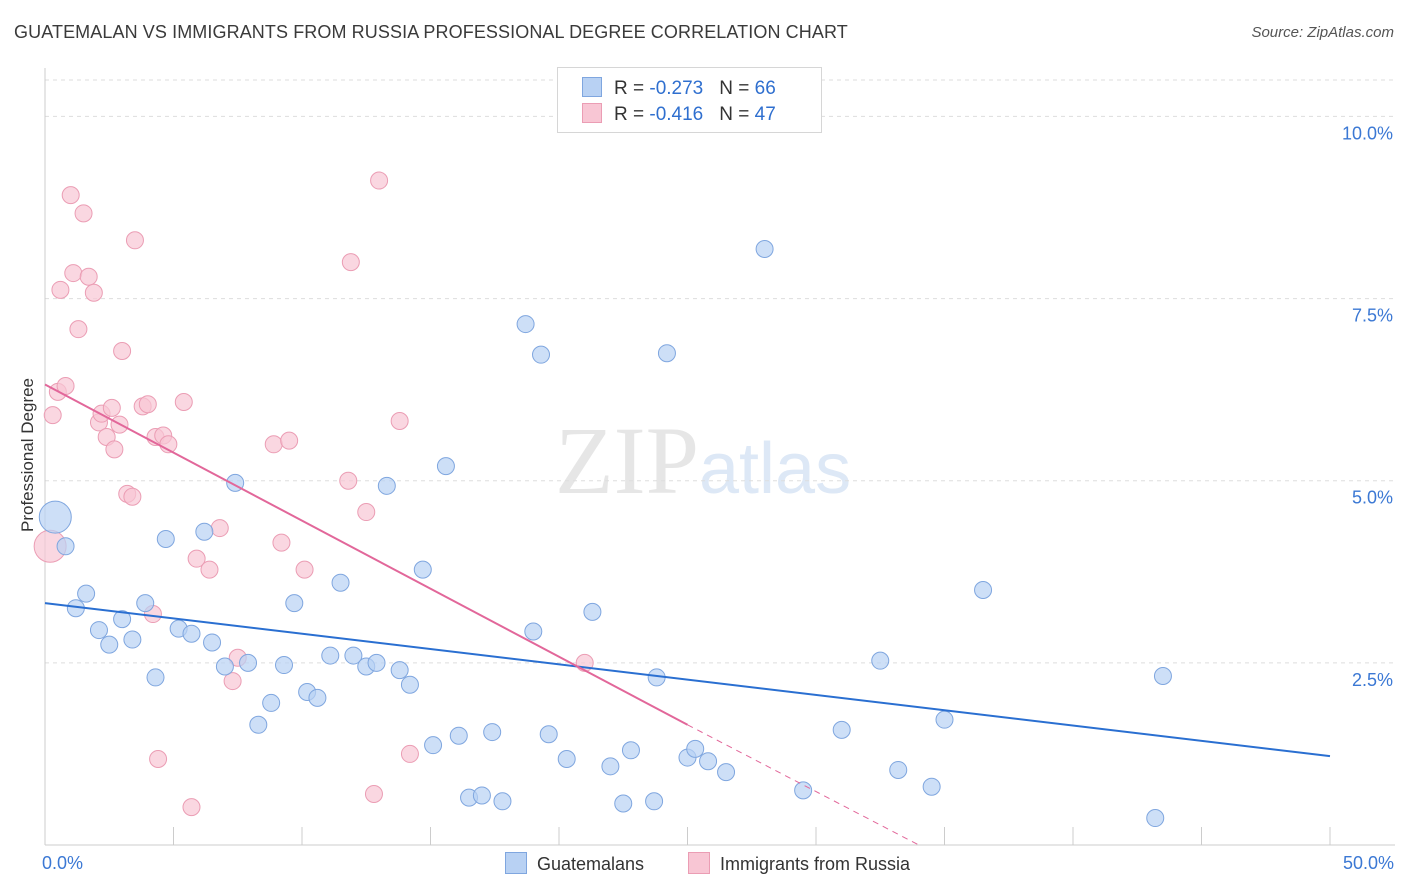 This screenshot has height=892, width=1406. Describe the element at coordinates (775, 469) in the screenshot. I see `watermark-atlas: atlas` at that location.